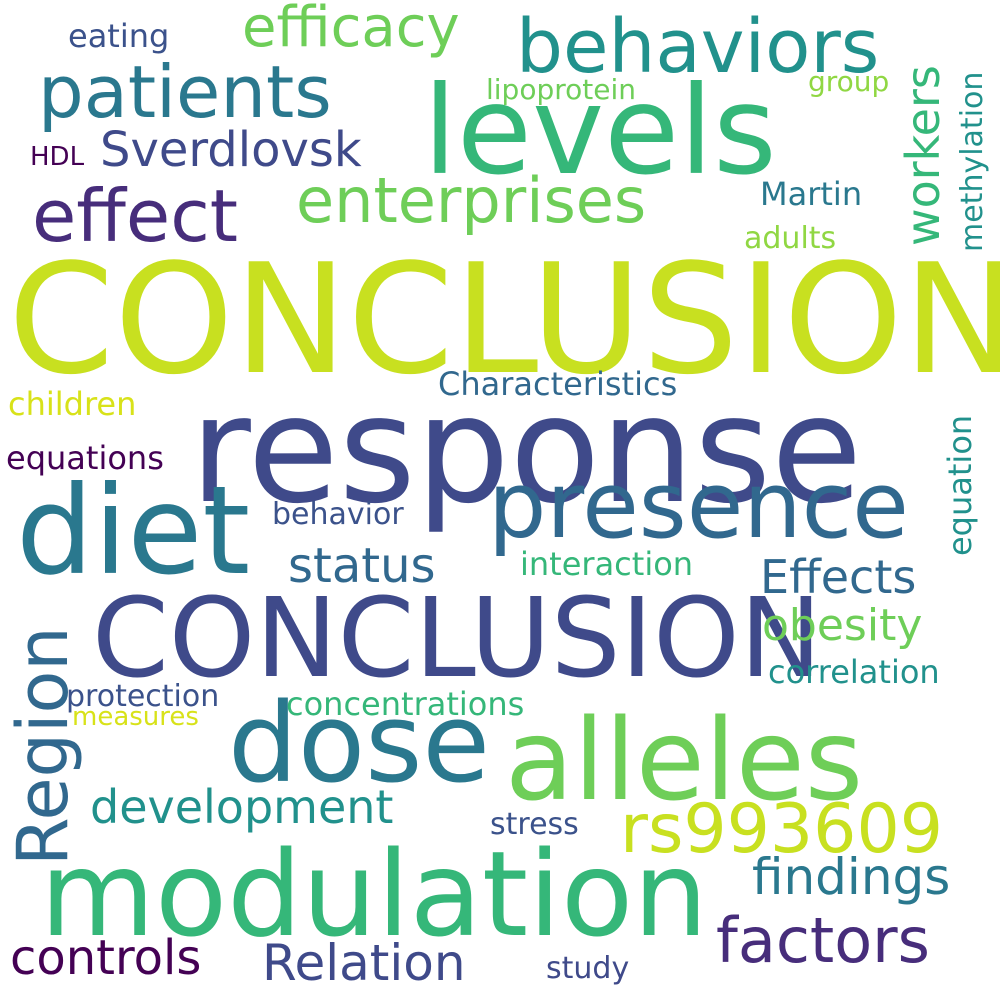  Describe the element at coordinates (242, 807) in the screenshot. I see `word-development: development` at that location.